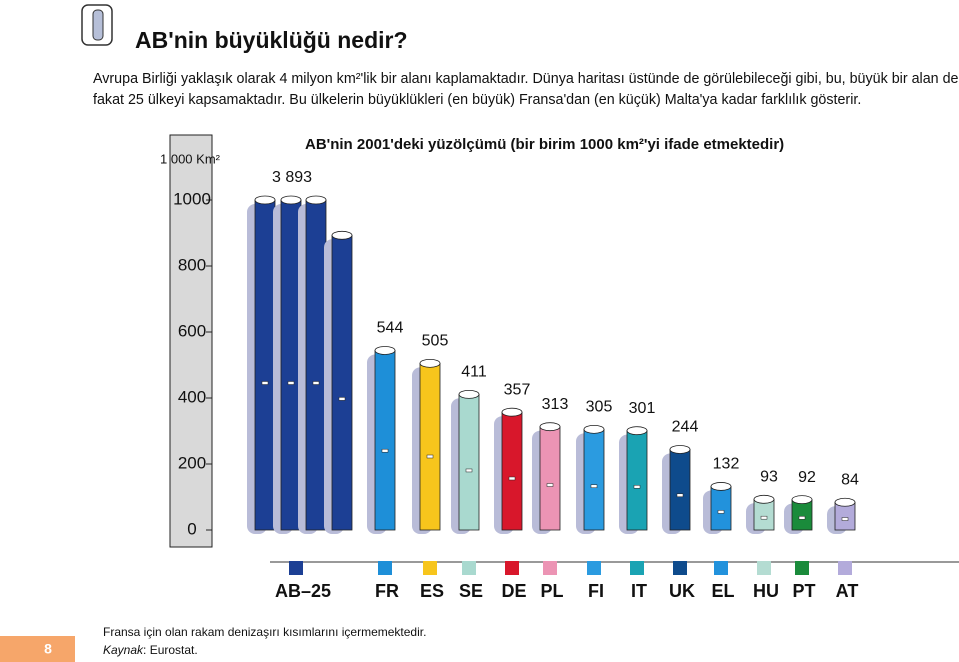 The width and height of the screenshot is (959, 662). Describe the element at coordinates (192, 264) in the screenshot. I see `y-tick-label: 800` at that location.